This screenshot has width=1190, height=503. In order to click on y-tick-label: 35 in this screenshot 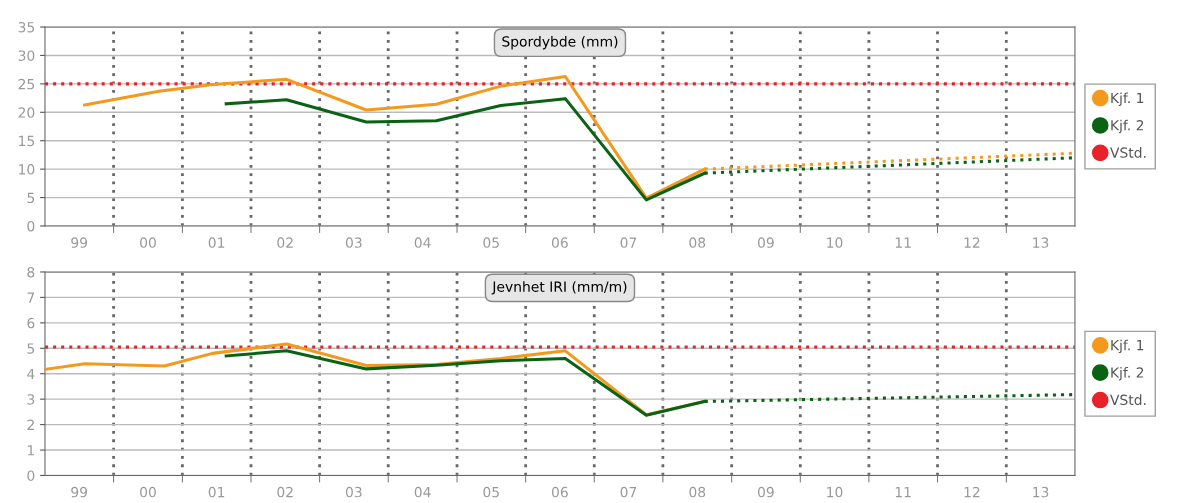, I will do `click(26, 27)`.